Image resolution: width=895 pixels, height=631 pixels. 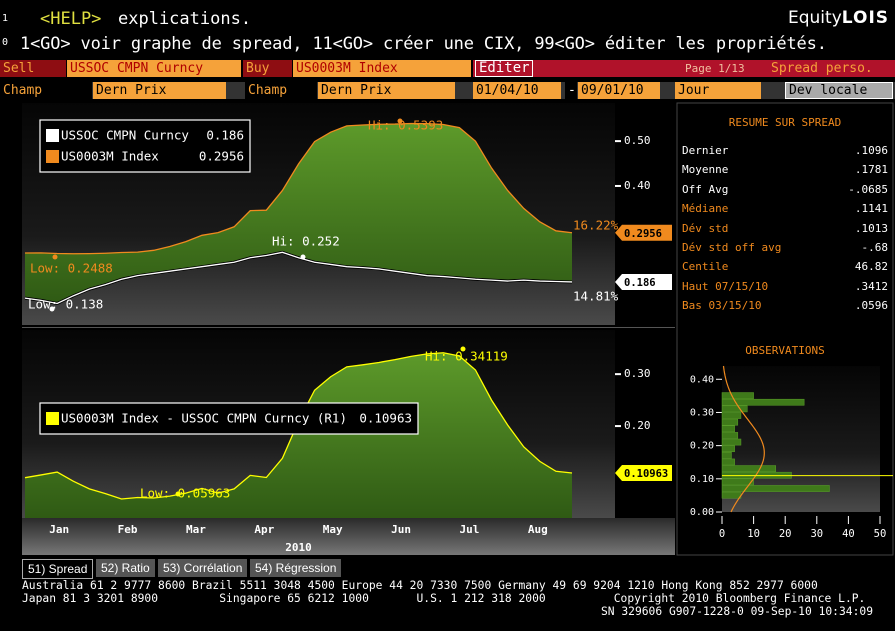 What do you see at coordinates (5, 18) in the screenshot?
I see `edge-text: 1` at bounding box center [5, 18].